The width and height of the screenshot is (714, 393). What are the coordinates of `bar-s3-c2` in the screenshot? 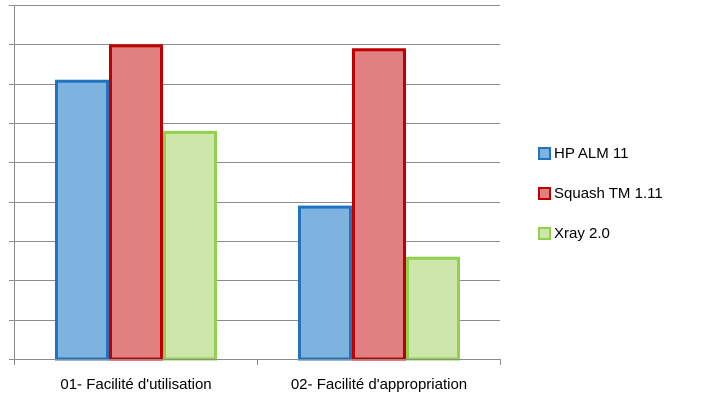 It's located at (433, 308).